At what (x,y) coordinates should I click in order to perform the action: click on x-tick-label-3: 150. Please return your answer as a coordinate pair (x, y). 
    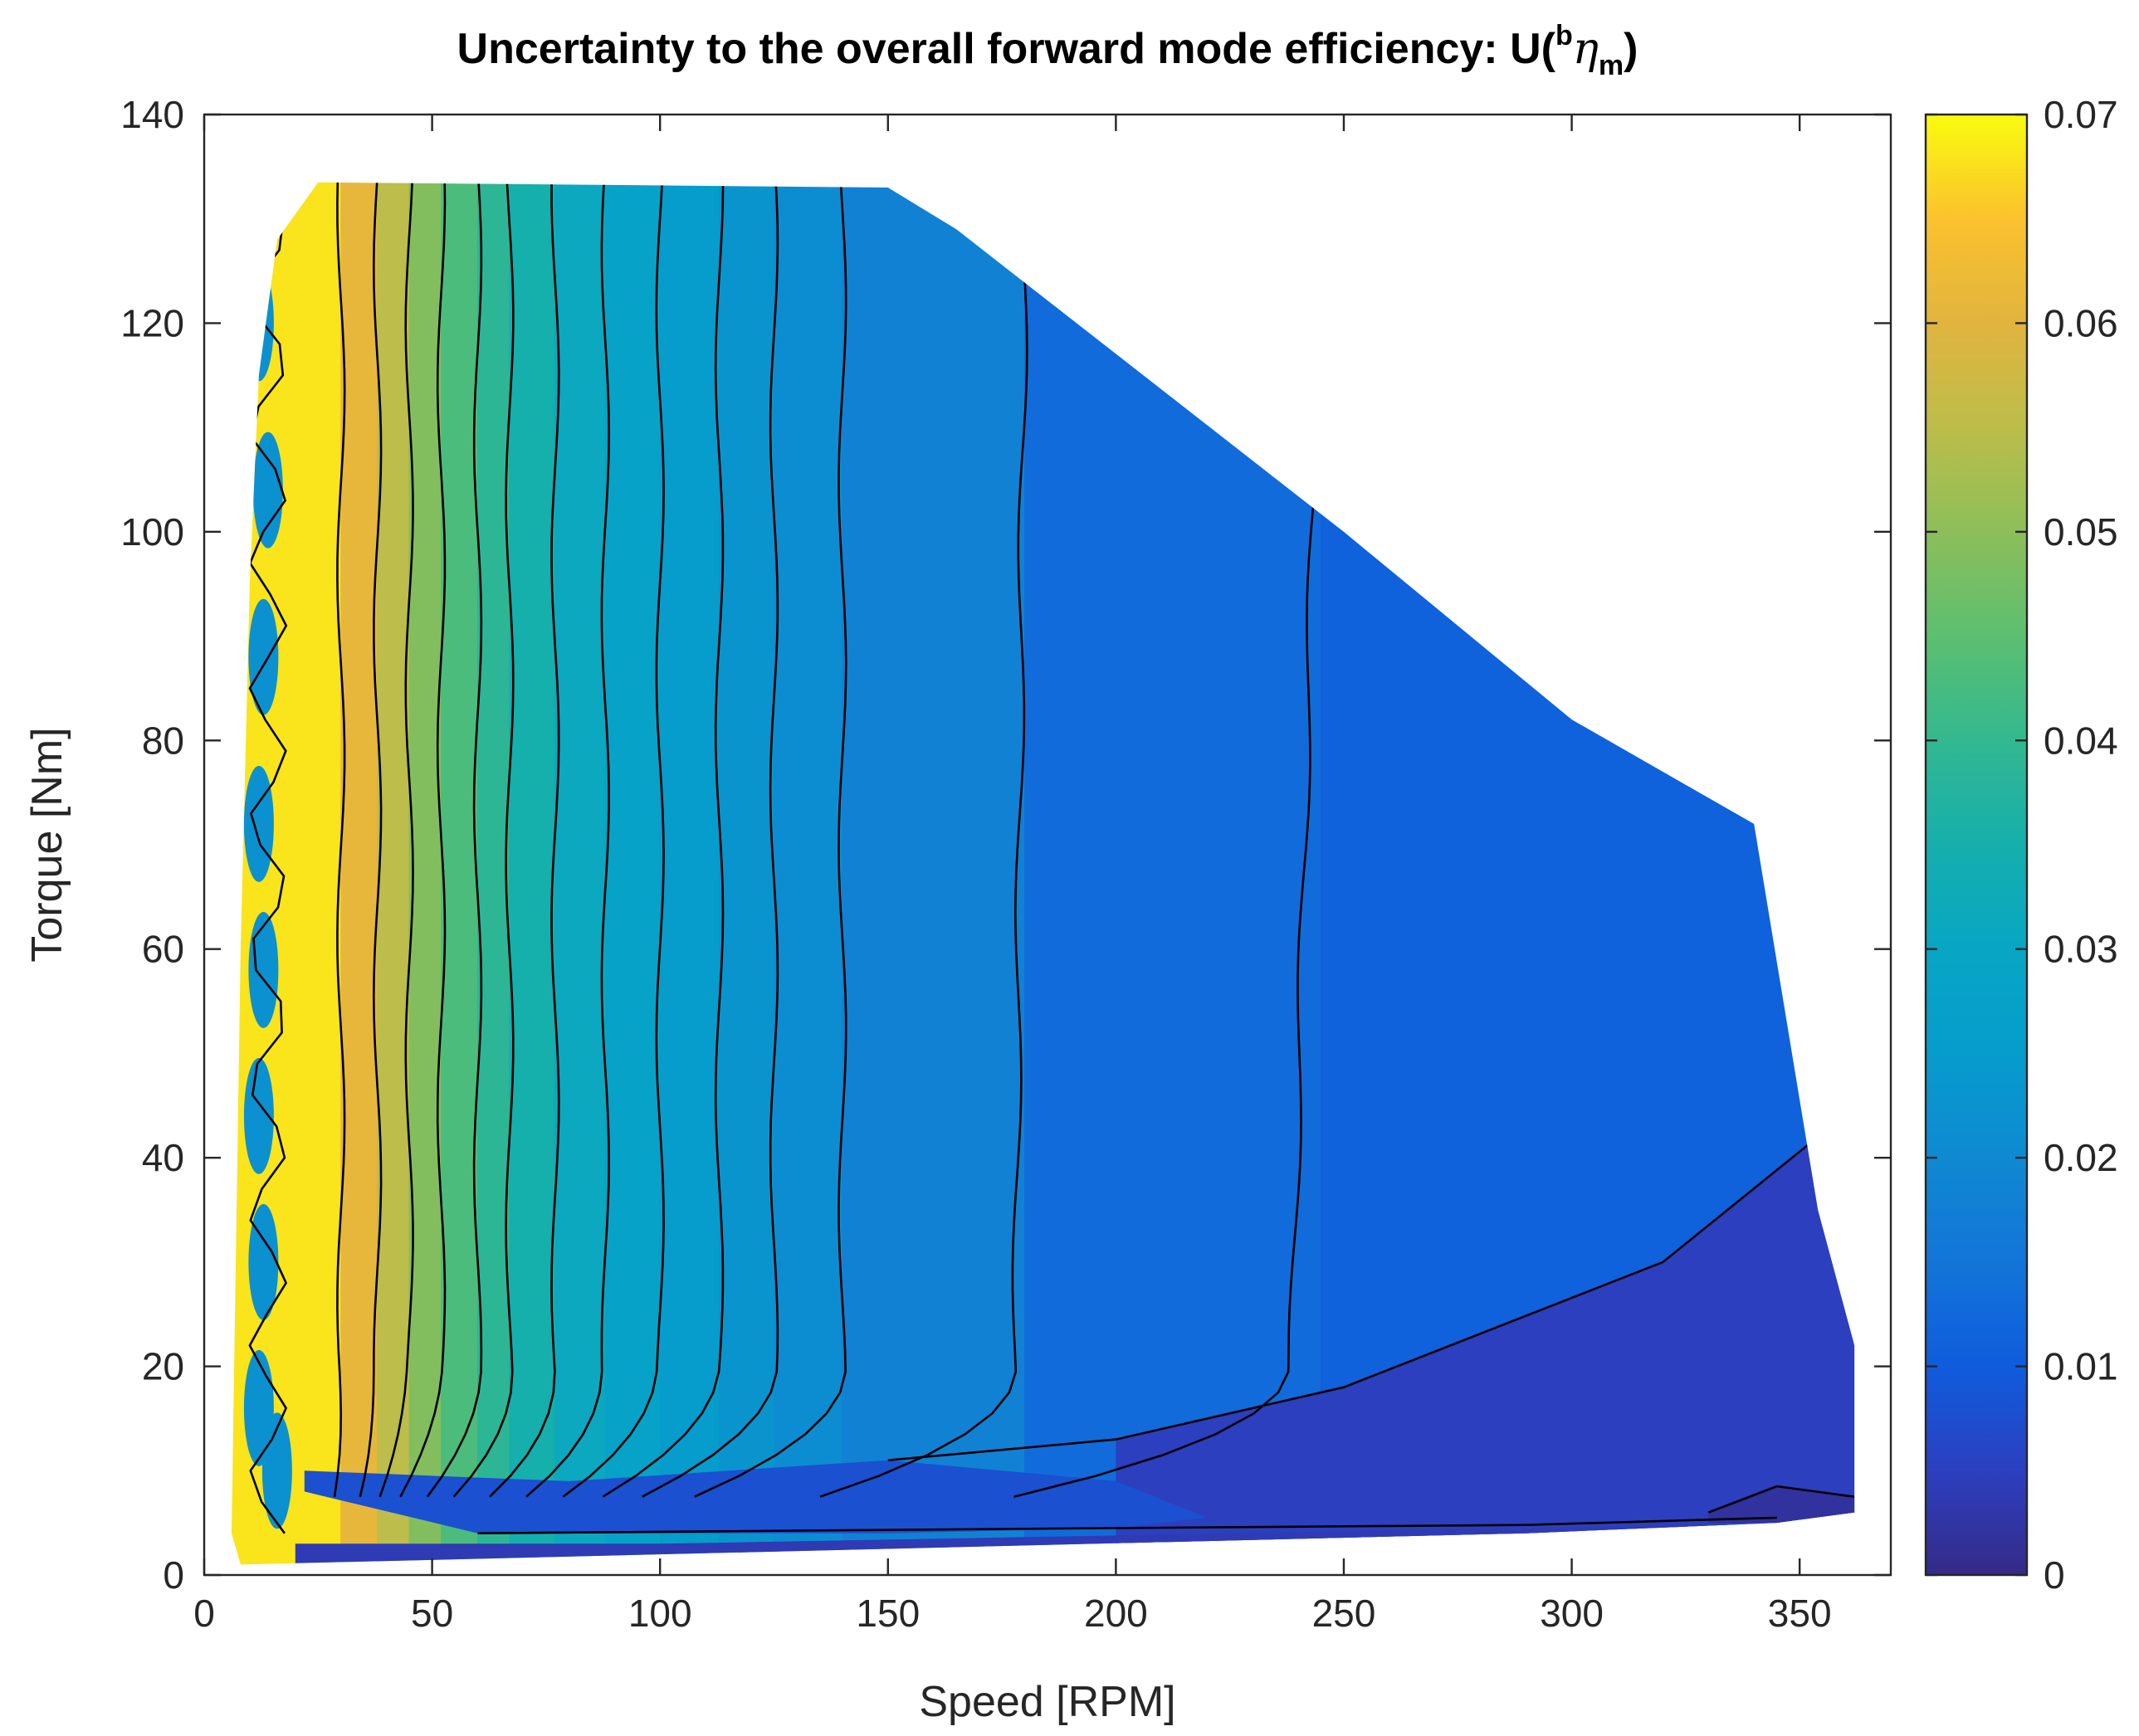
    Looking at the image, I should click on (888, 1613).